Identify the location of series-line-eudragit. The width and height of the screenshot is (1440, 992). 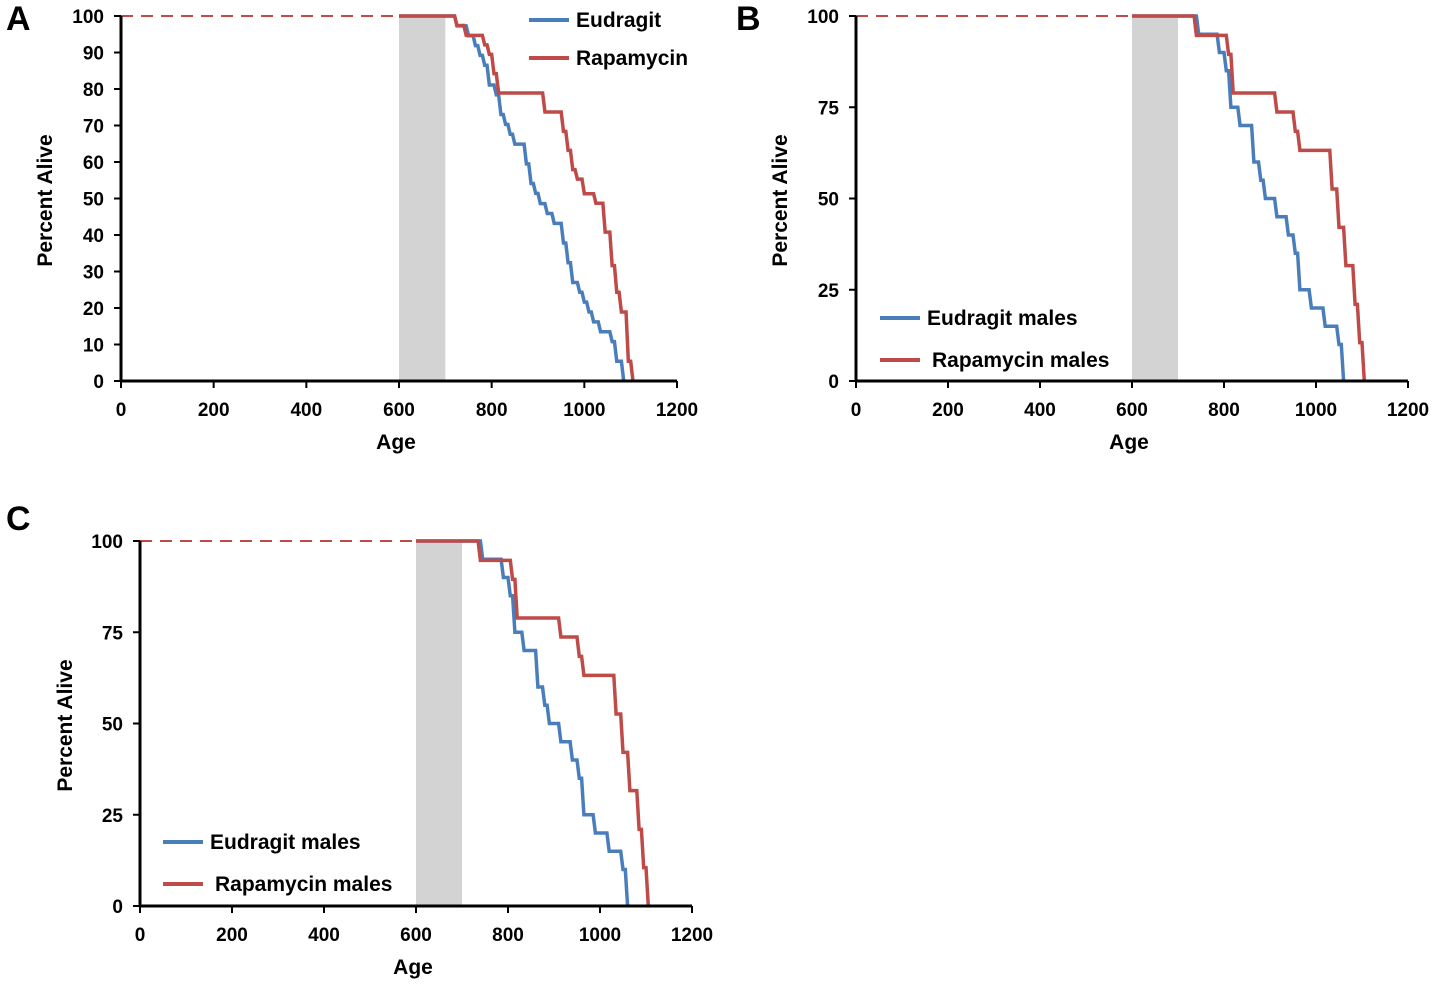
(512, 198).